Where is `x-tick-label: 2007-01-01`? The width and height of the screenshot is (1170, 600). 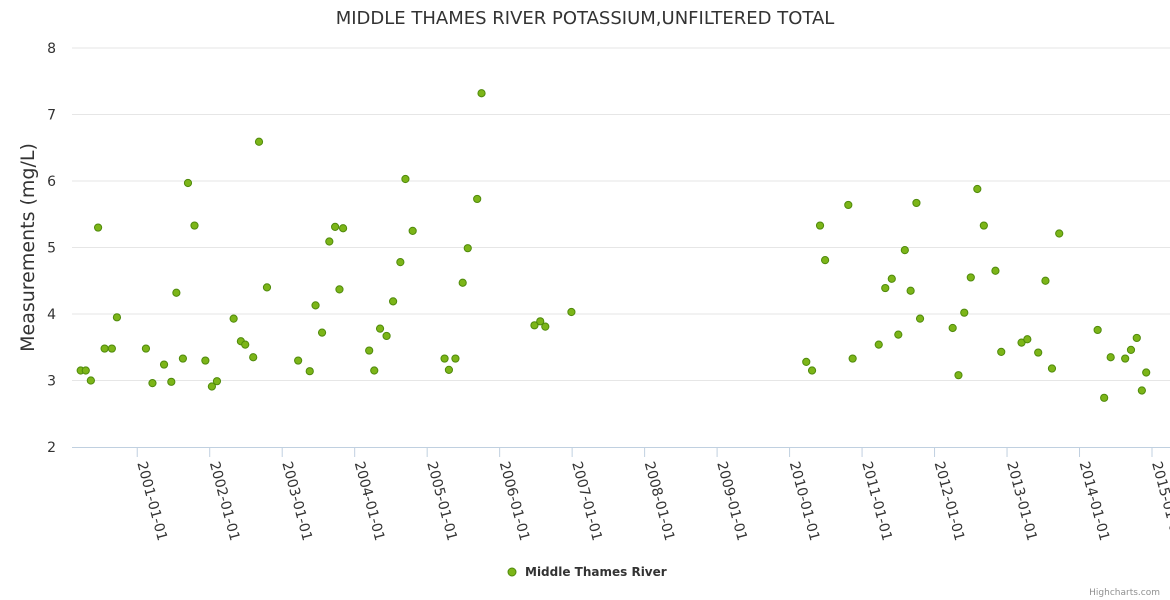
x-tick-label: 2007-01-01 is located at coordinates (586, 501).